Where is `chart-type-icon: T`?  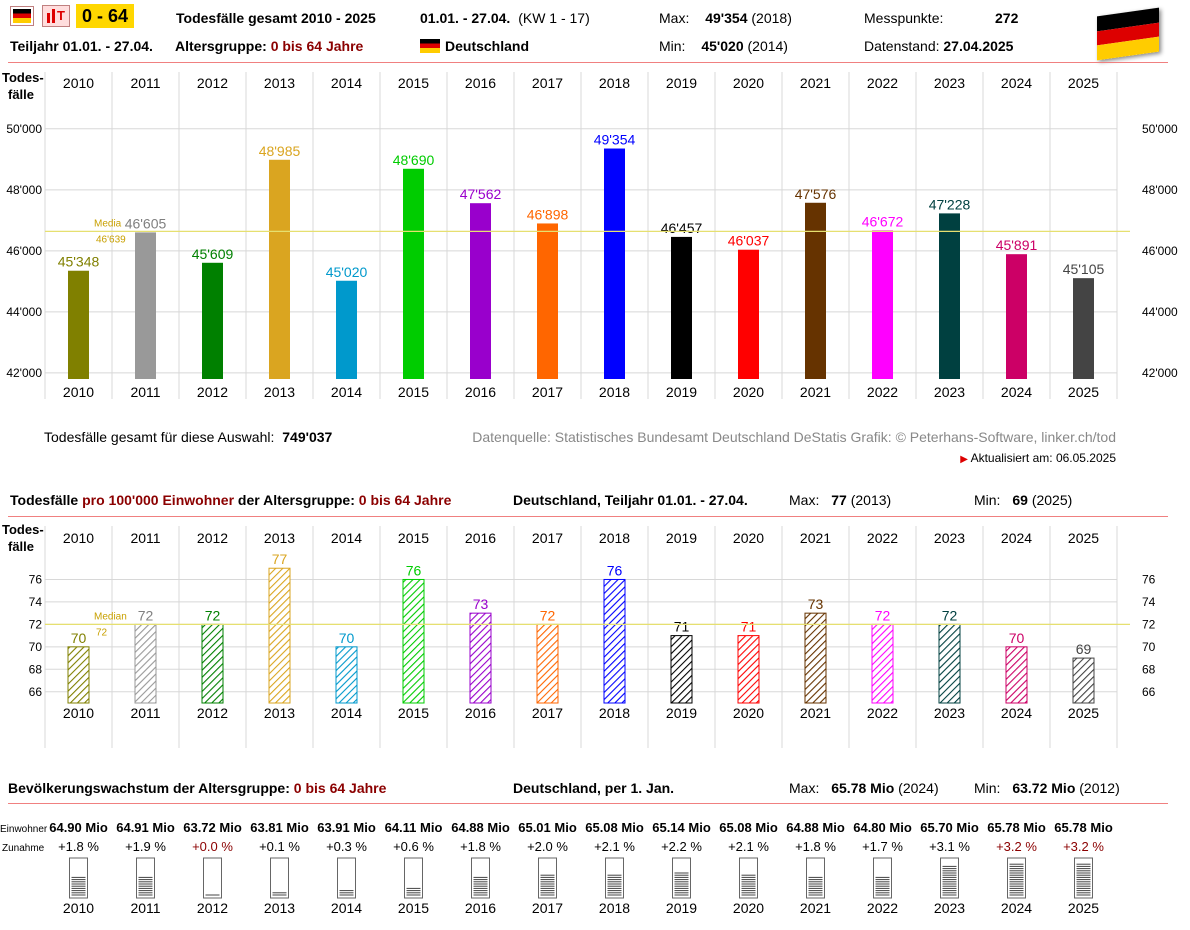 chart-type-icon: T is located at coordinates (56, 16).